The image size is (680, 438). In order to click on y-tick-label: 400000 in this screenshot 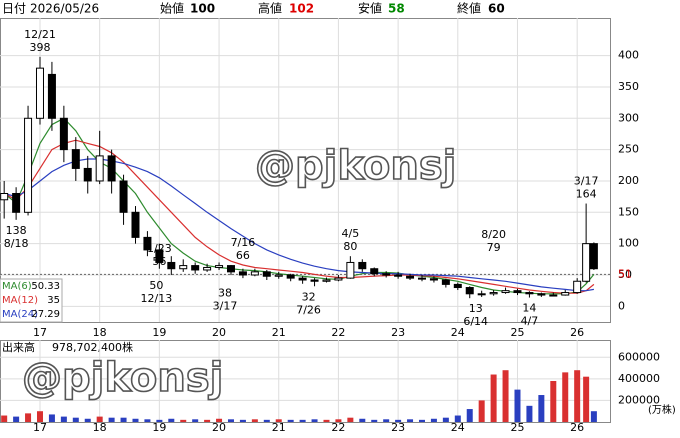, I will do `click(639, 378)`.